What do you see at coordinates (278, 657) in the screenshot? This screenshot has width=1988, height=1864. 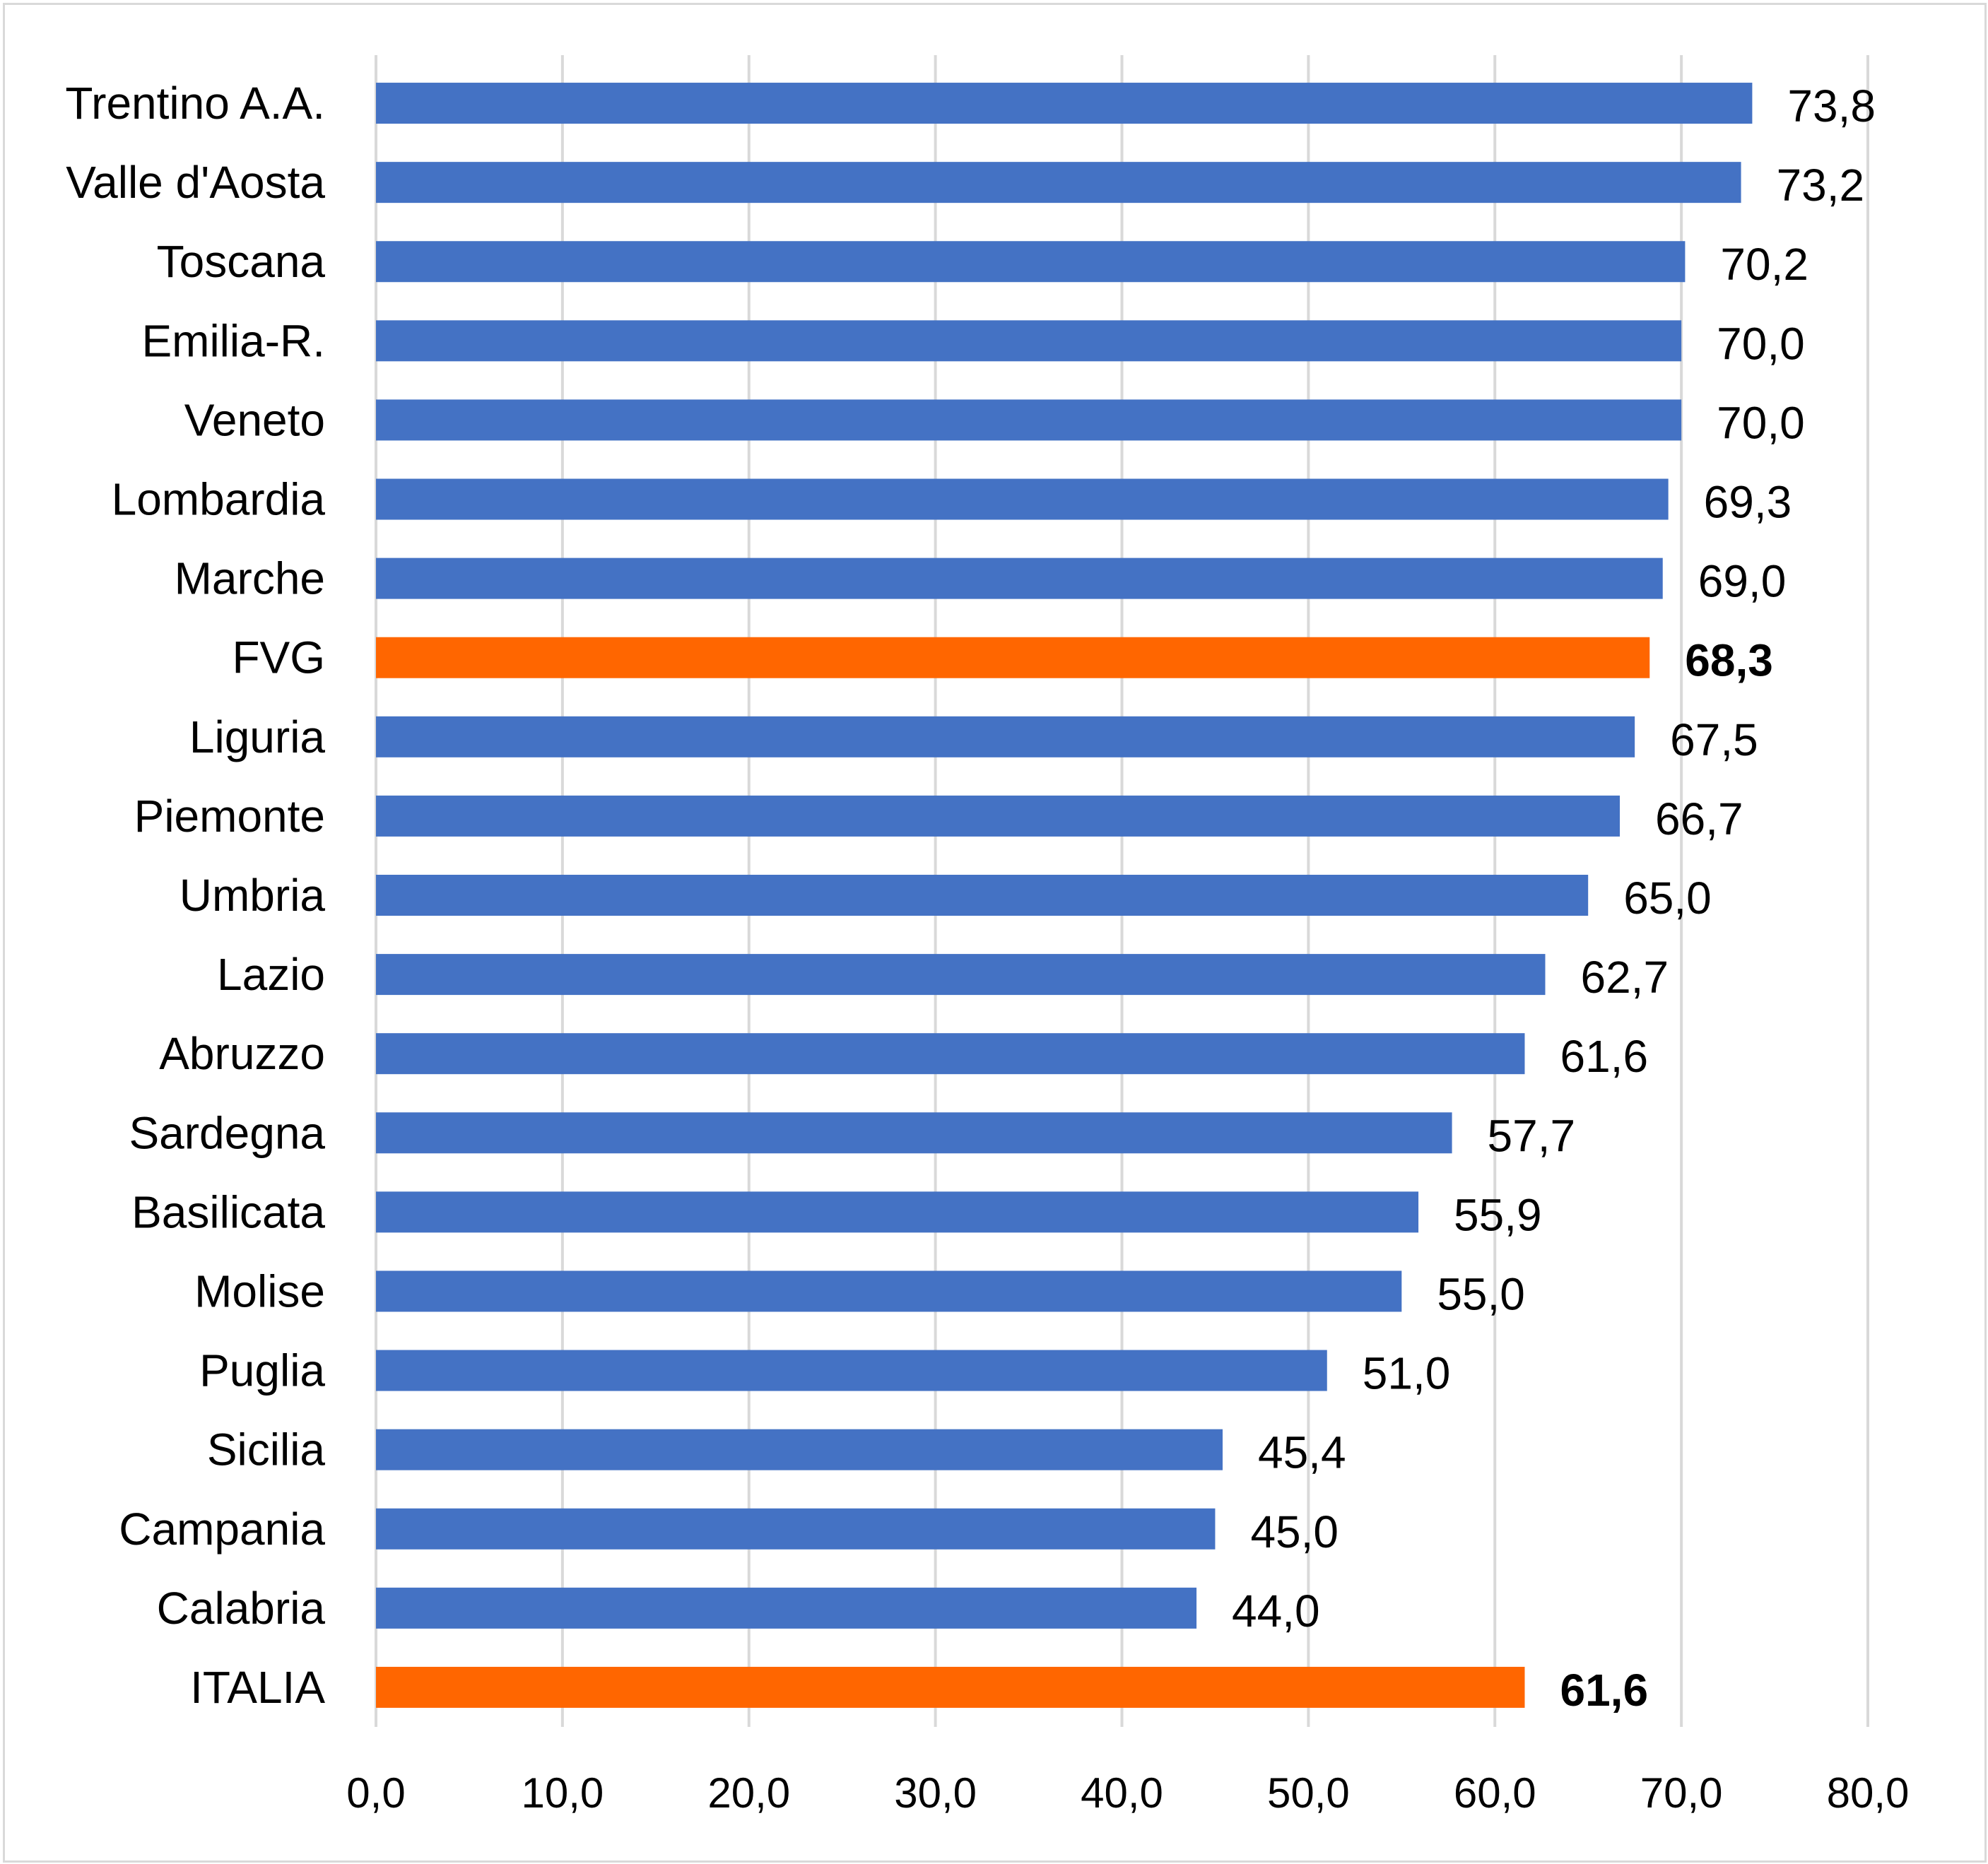 I see `category-label: FVG` at bounding box center [278, 657].